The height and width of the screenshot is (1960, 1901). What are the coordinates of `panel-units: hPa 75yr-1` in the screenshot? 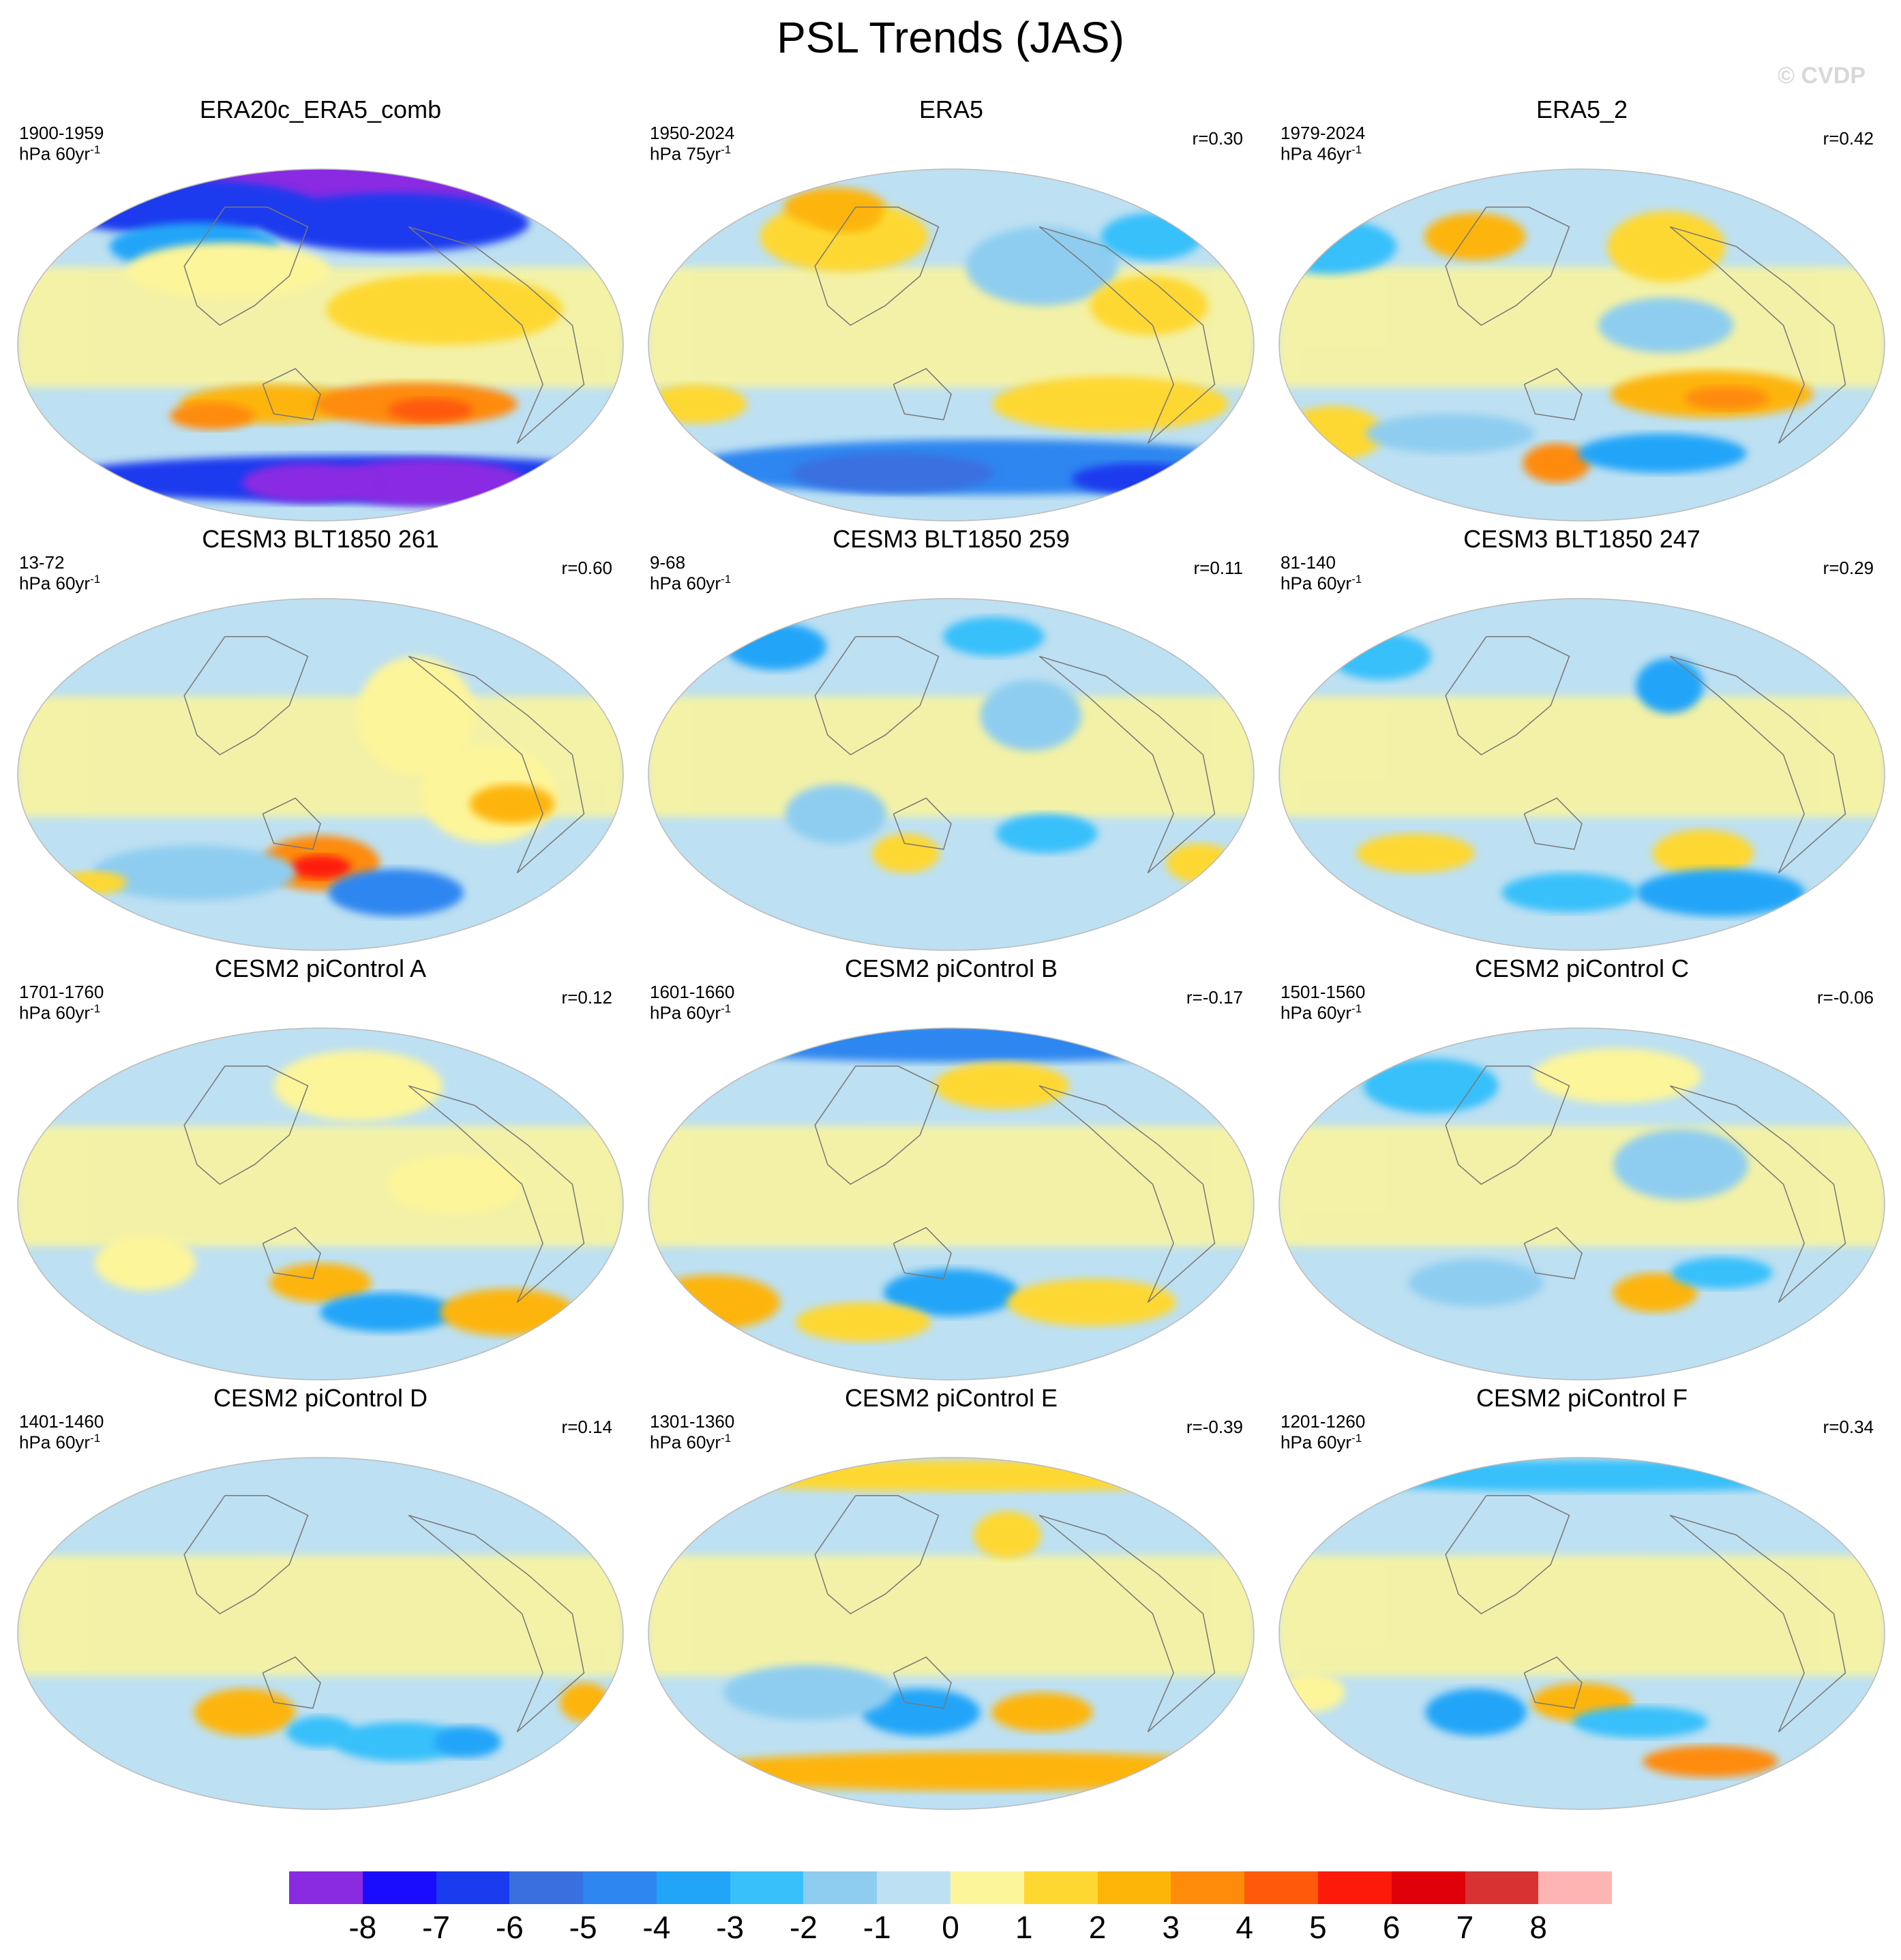 It's located at (691, 153).